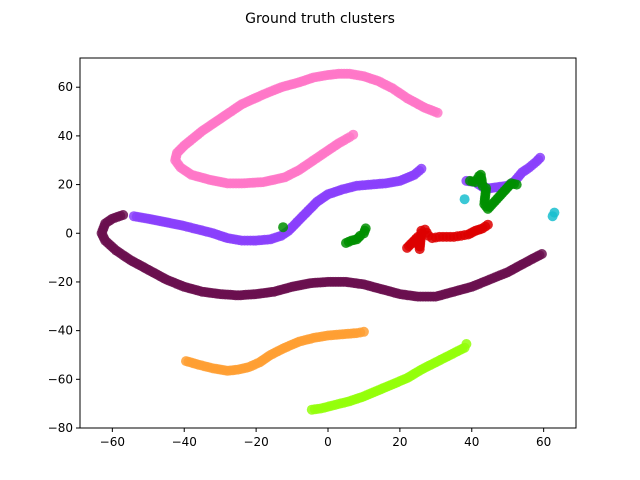 Image resolution: width=640 pixels, height=480 pixels. What do you see at coordinates (65, 87) in the screenshot?
I see `y-tick-label: 60` at bounding box center [65, 87].